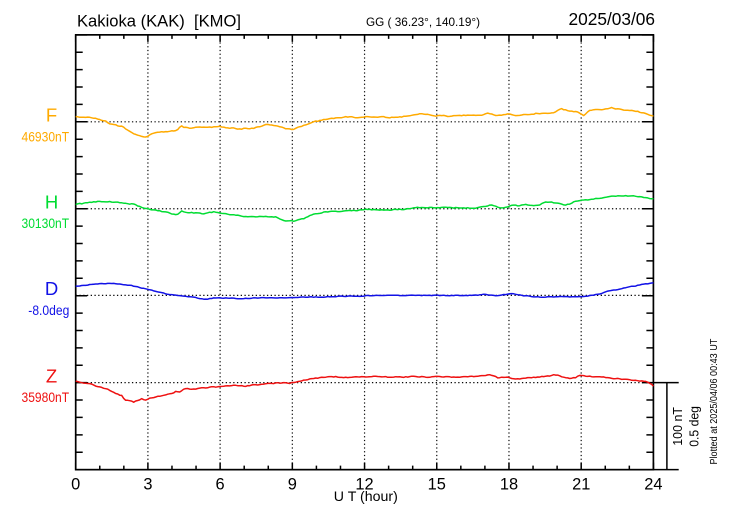  What do you see at coordinates (51, 375) in the screenshot?
I see `svg-text: Z` at bounding box center [51, 375].